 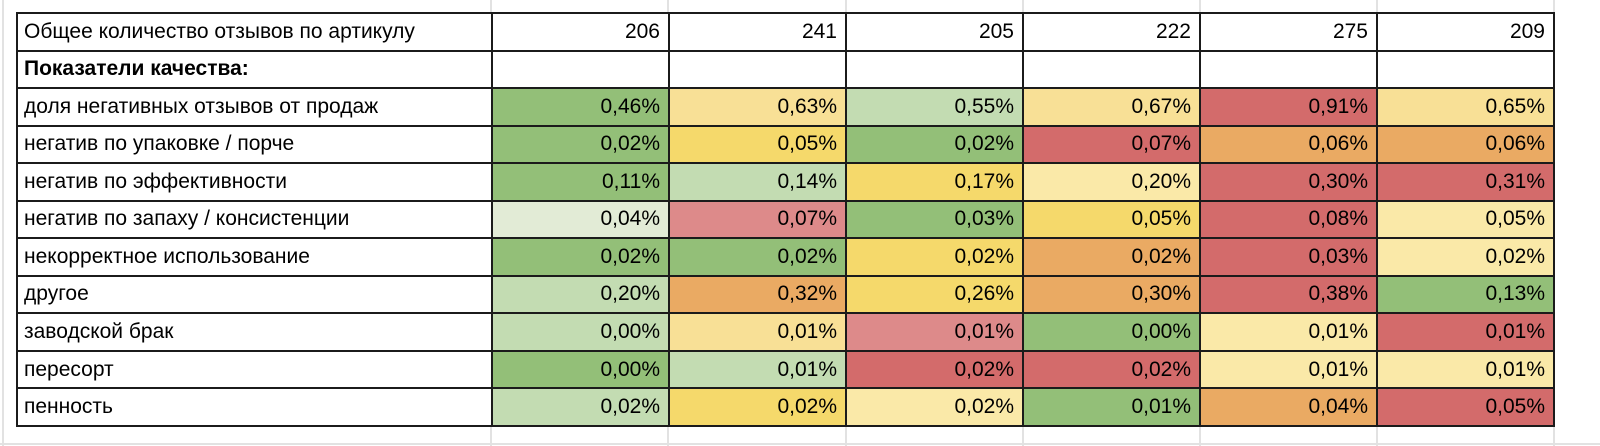 I want to click on metric-label-cell: пенность, so click(x=254, y=407).